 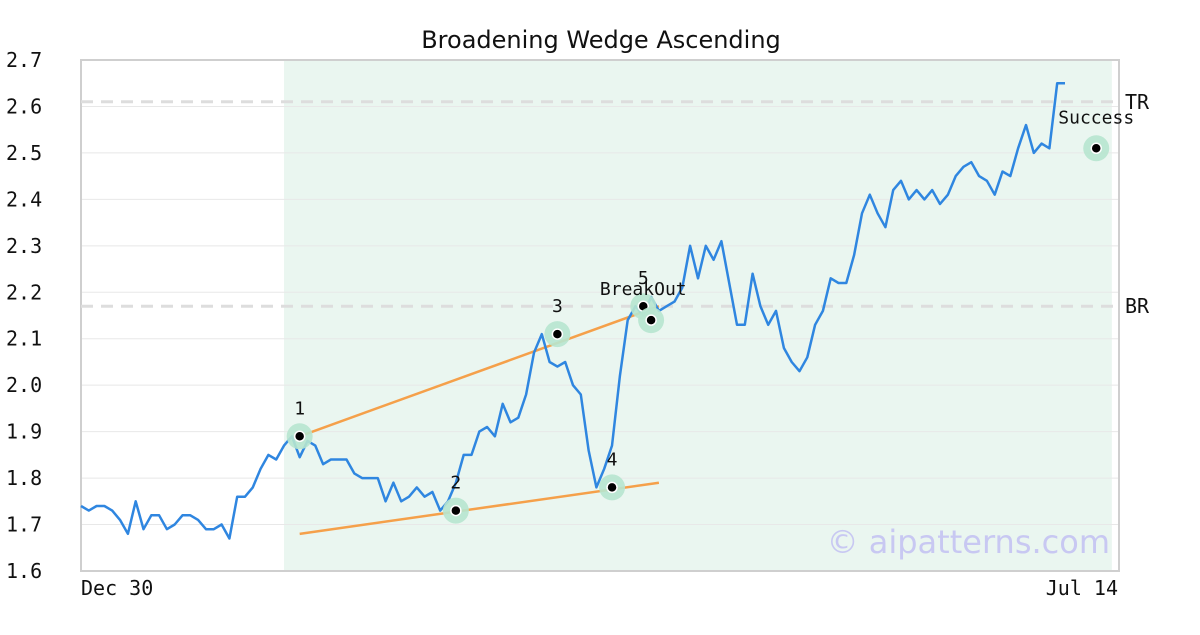 What do you see at coordinates (24, 432) in the screenshot?
I see `y-tick-label: 1.9` at bounding box center [24, 432].